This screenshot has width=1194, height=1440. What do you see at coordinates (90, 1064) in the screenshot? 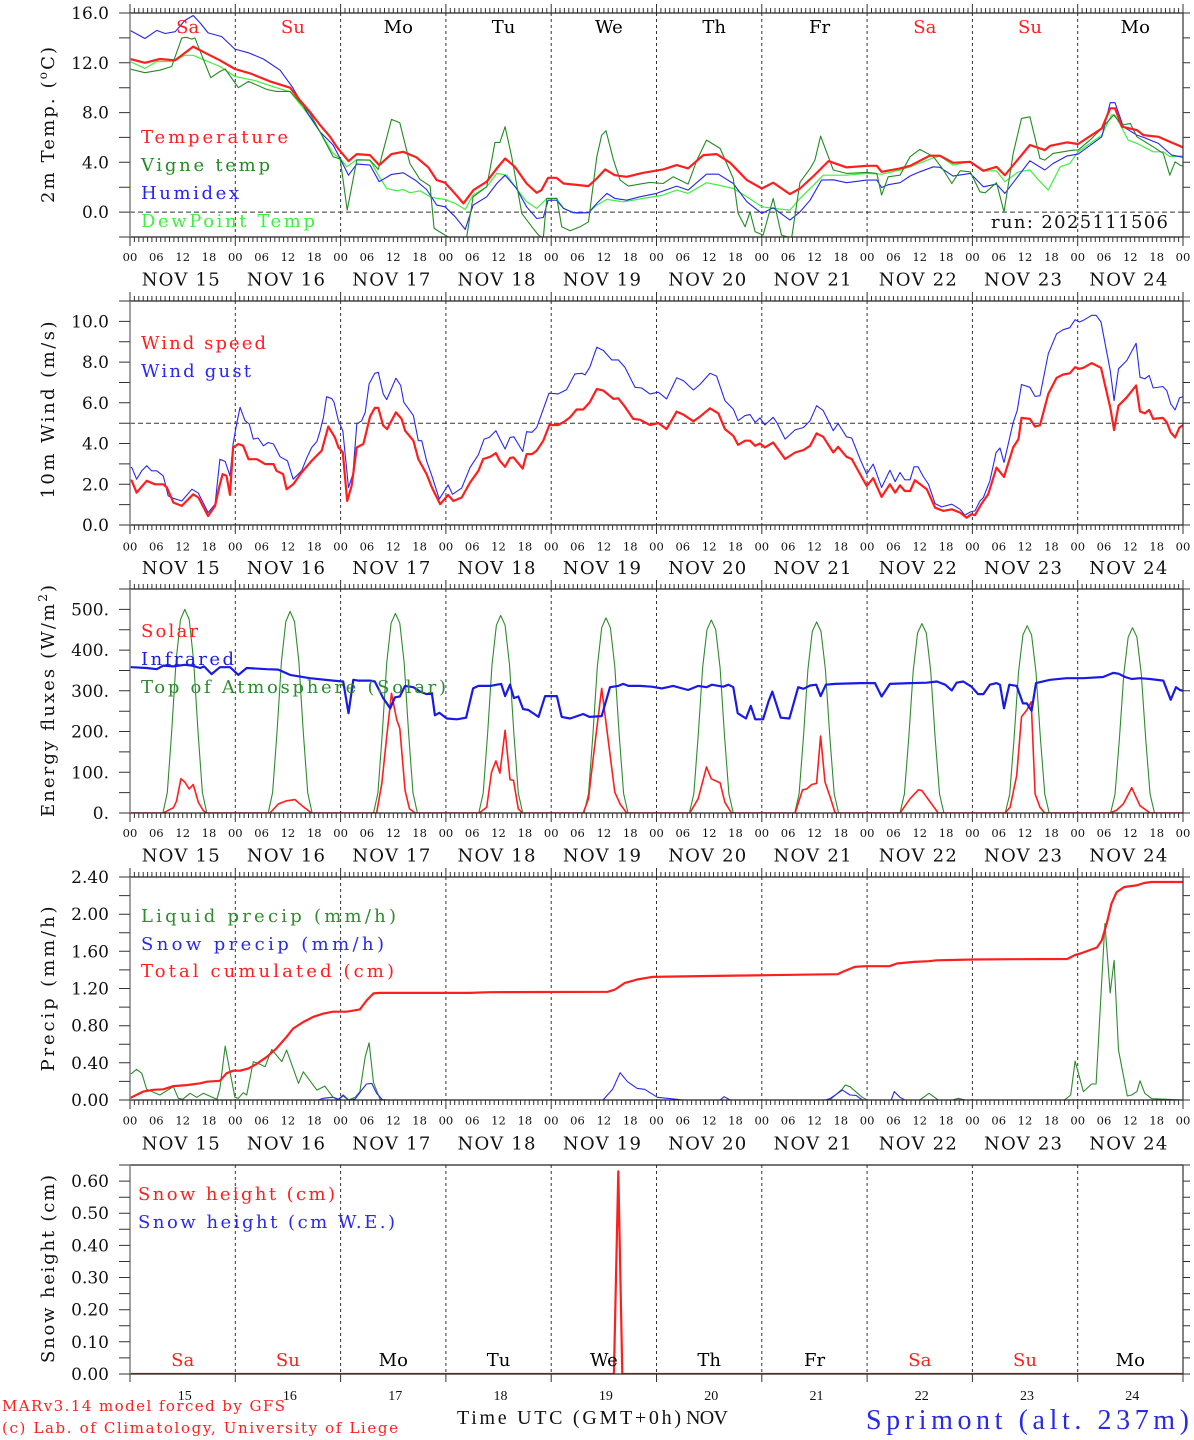
I see `y-tick-label: 0.40` at bounding box center [90, 1064].